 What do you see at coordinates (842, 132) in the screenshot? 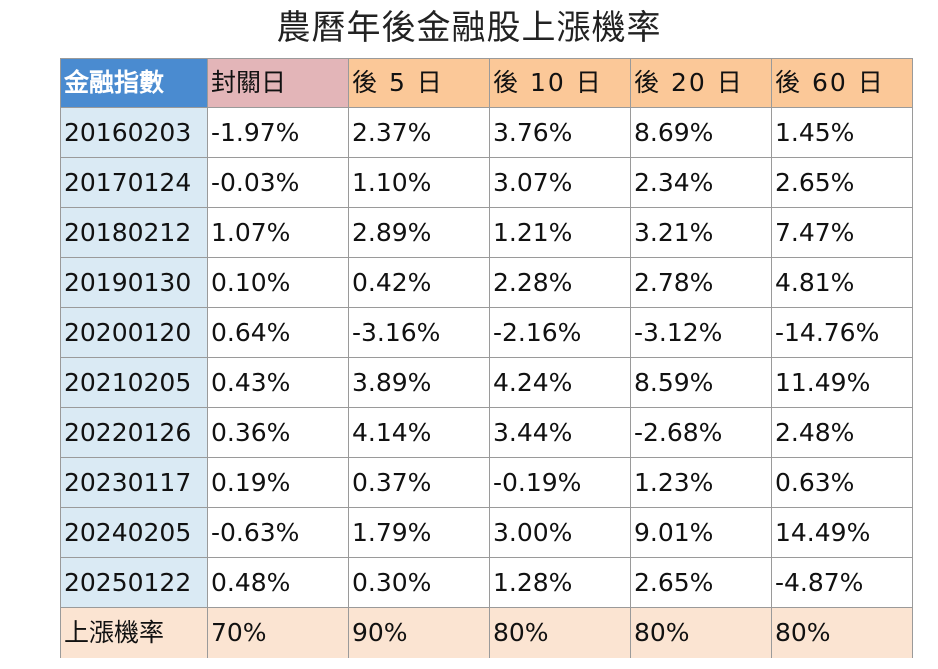
I see `return-cell: 1.45%` at bounding box center [842, 132].